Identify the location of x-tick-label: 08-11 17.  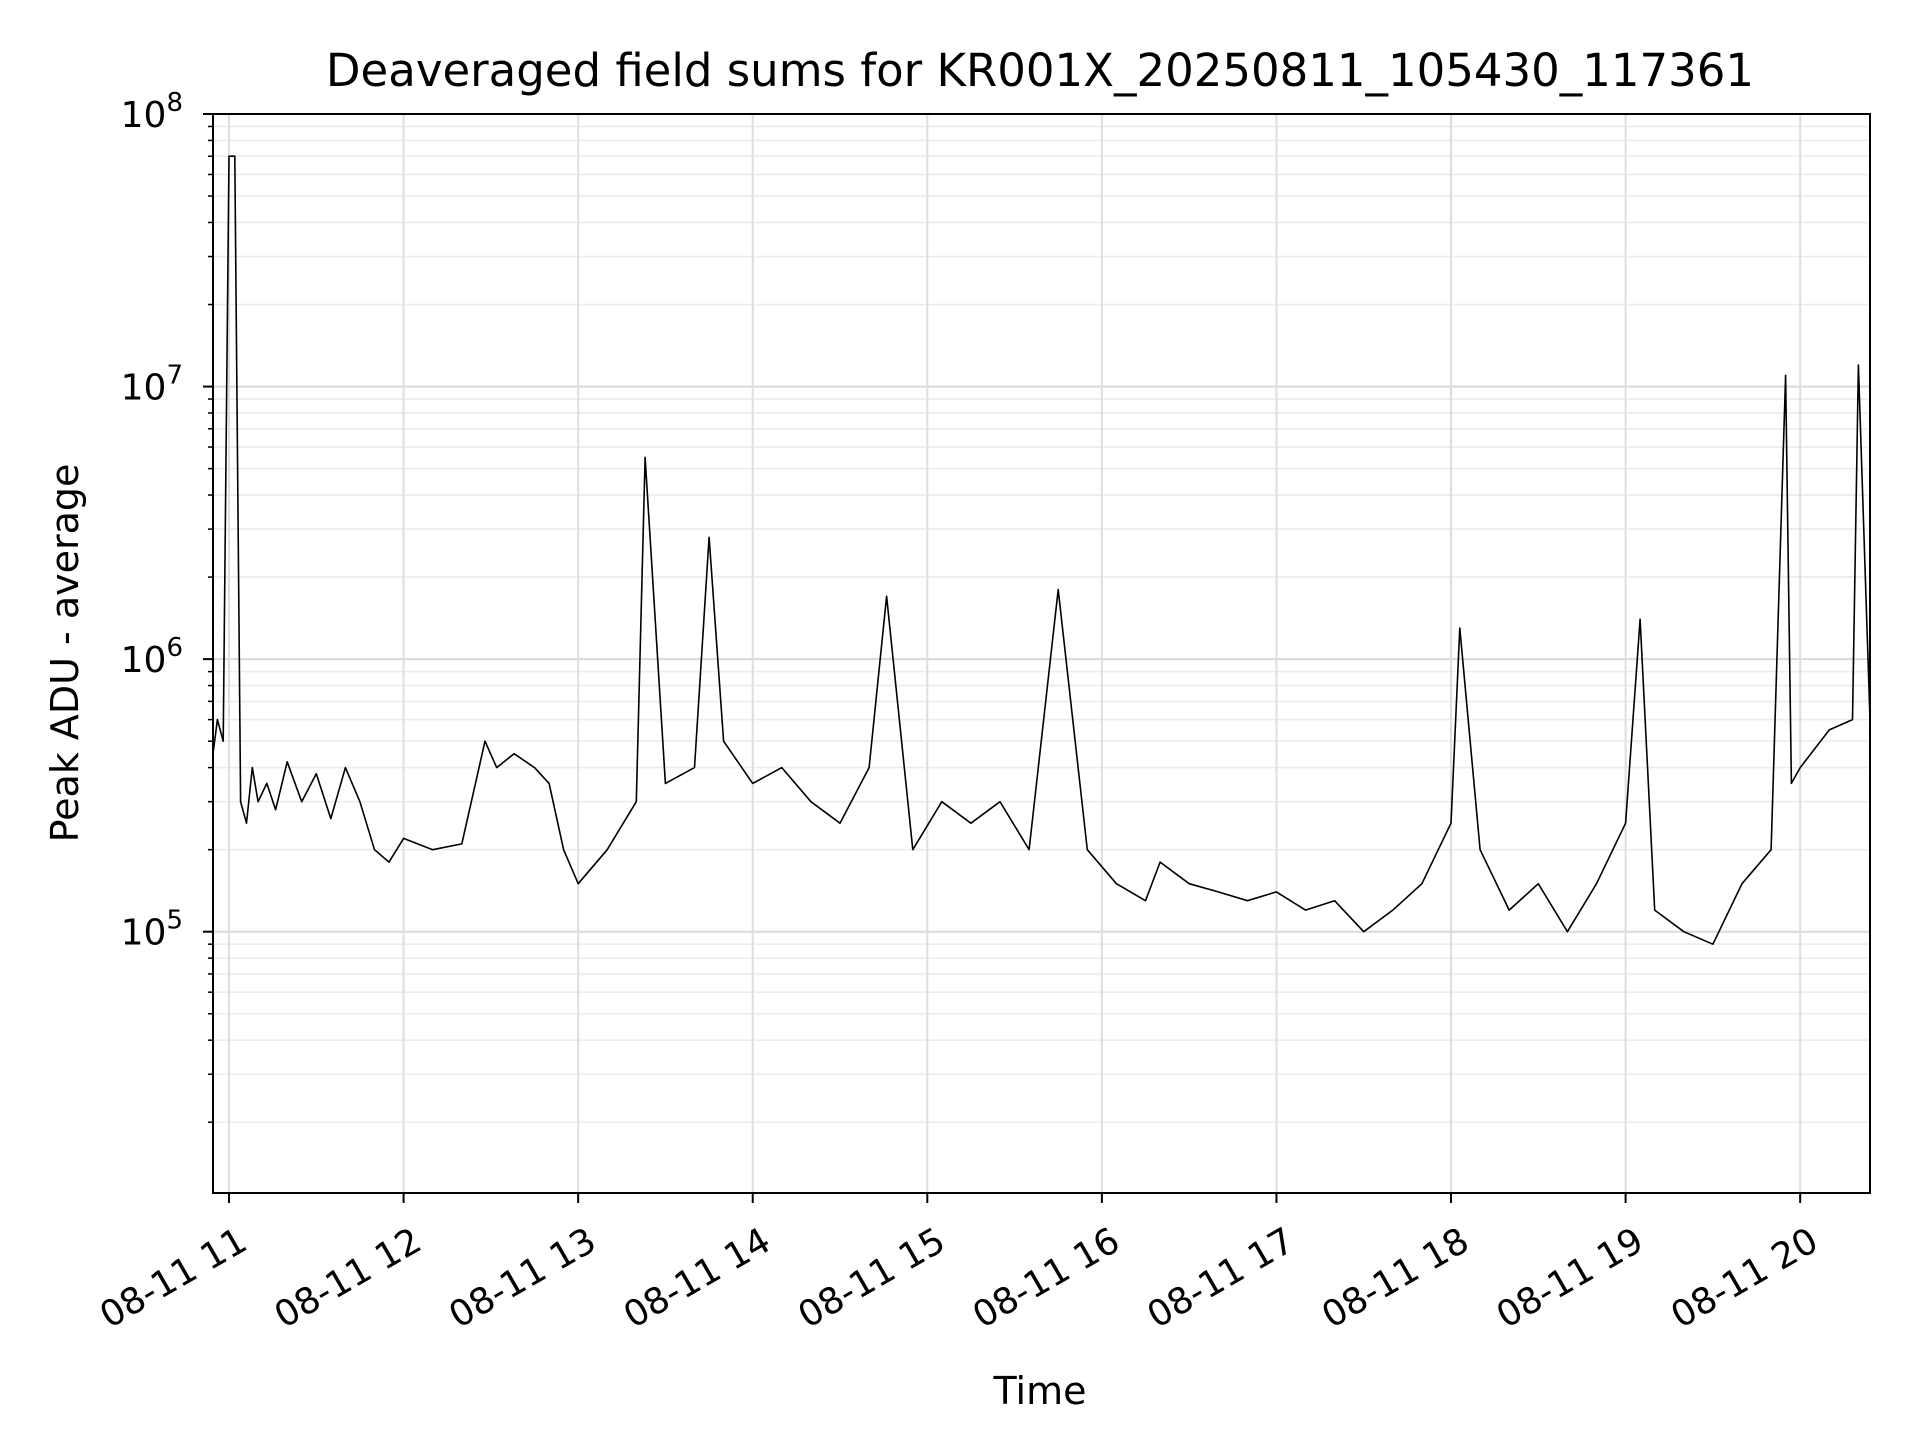
(1221, 1278).